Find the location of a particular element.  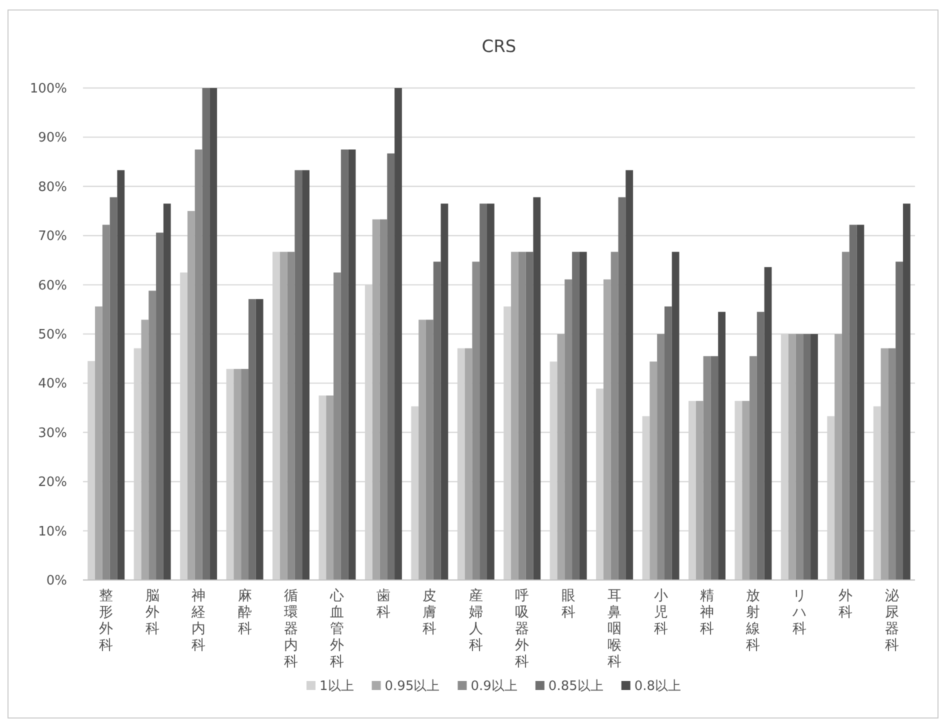

y-tick-label: 30% is located at coordinates (52, 433).